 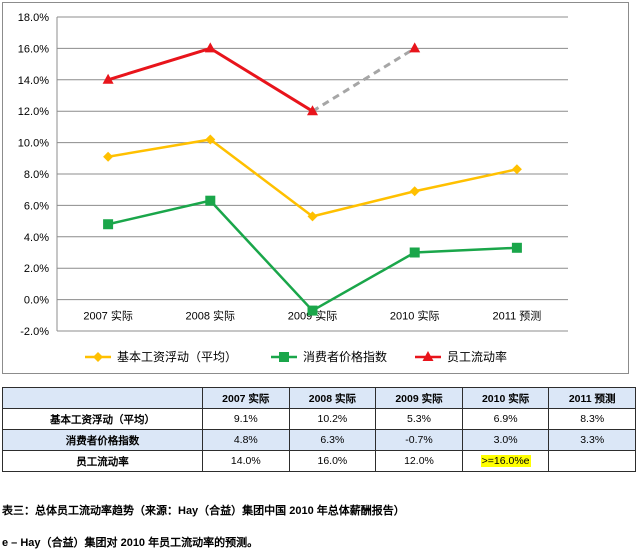 What do you see at coordinates (419, 461) in the screenshot?
I see `table-cell: 12.0%` at bounding box center [419, 461].